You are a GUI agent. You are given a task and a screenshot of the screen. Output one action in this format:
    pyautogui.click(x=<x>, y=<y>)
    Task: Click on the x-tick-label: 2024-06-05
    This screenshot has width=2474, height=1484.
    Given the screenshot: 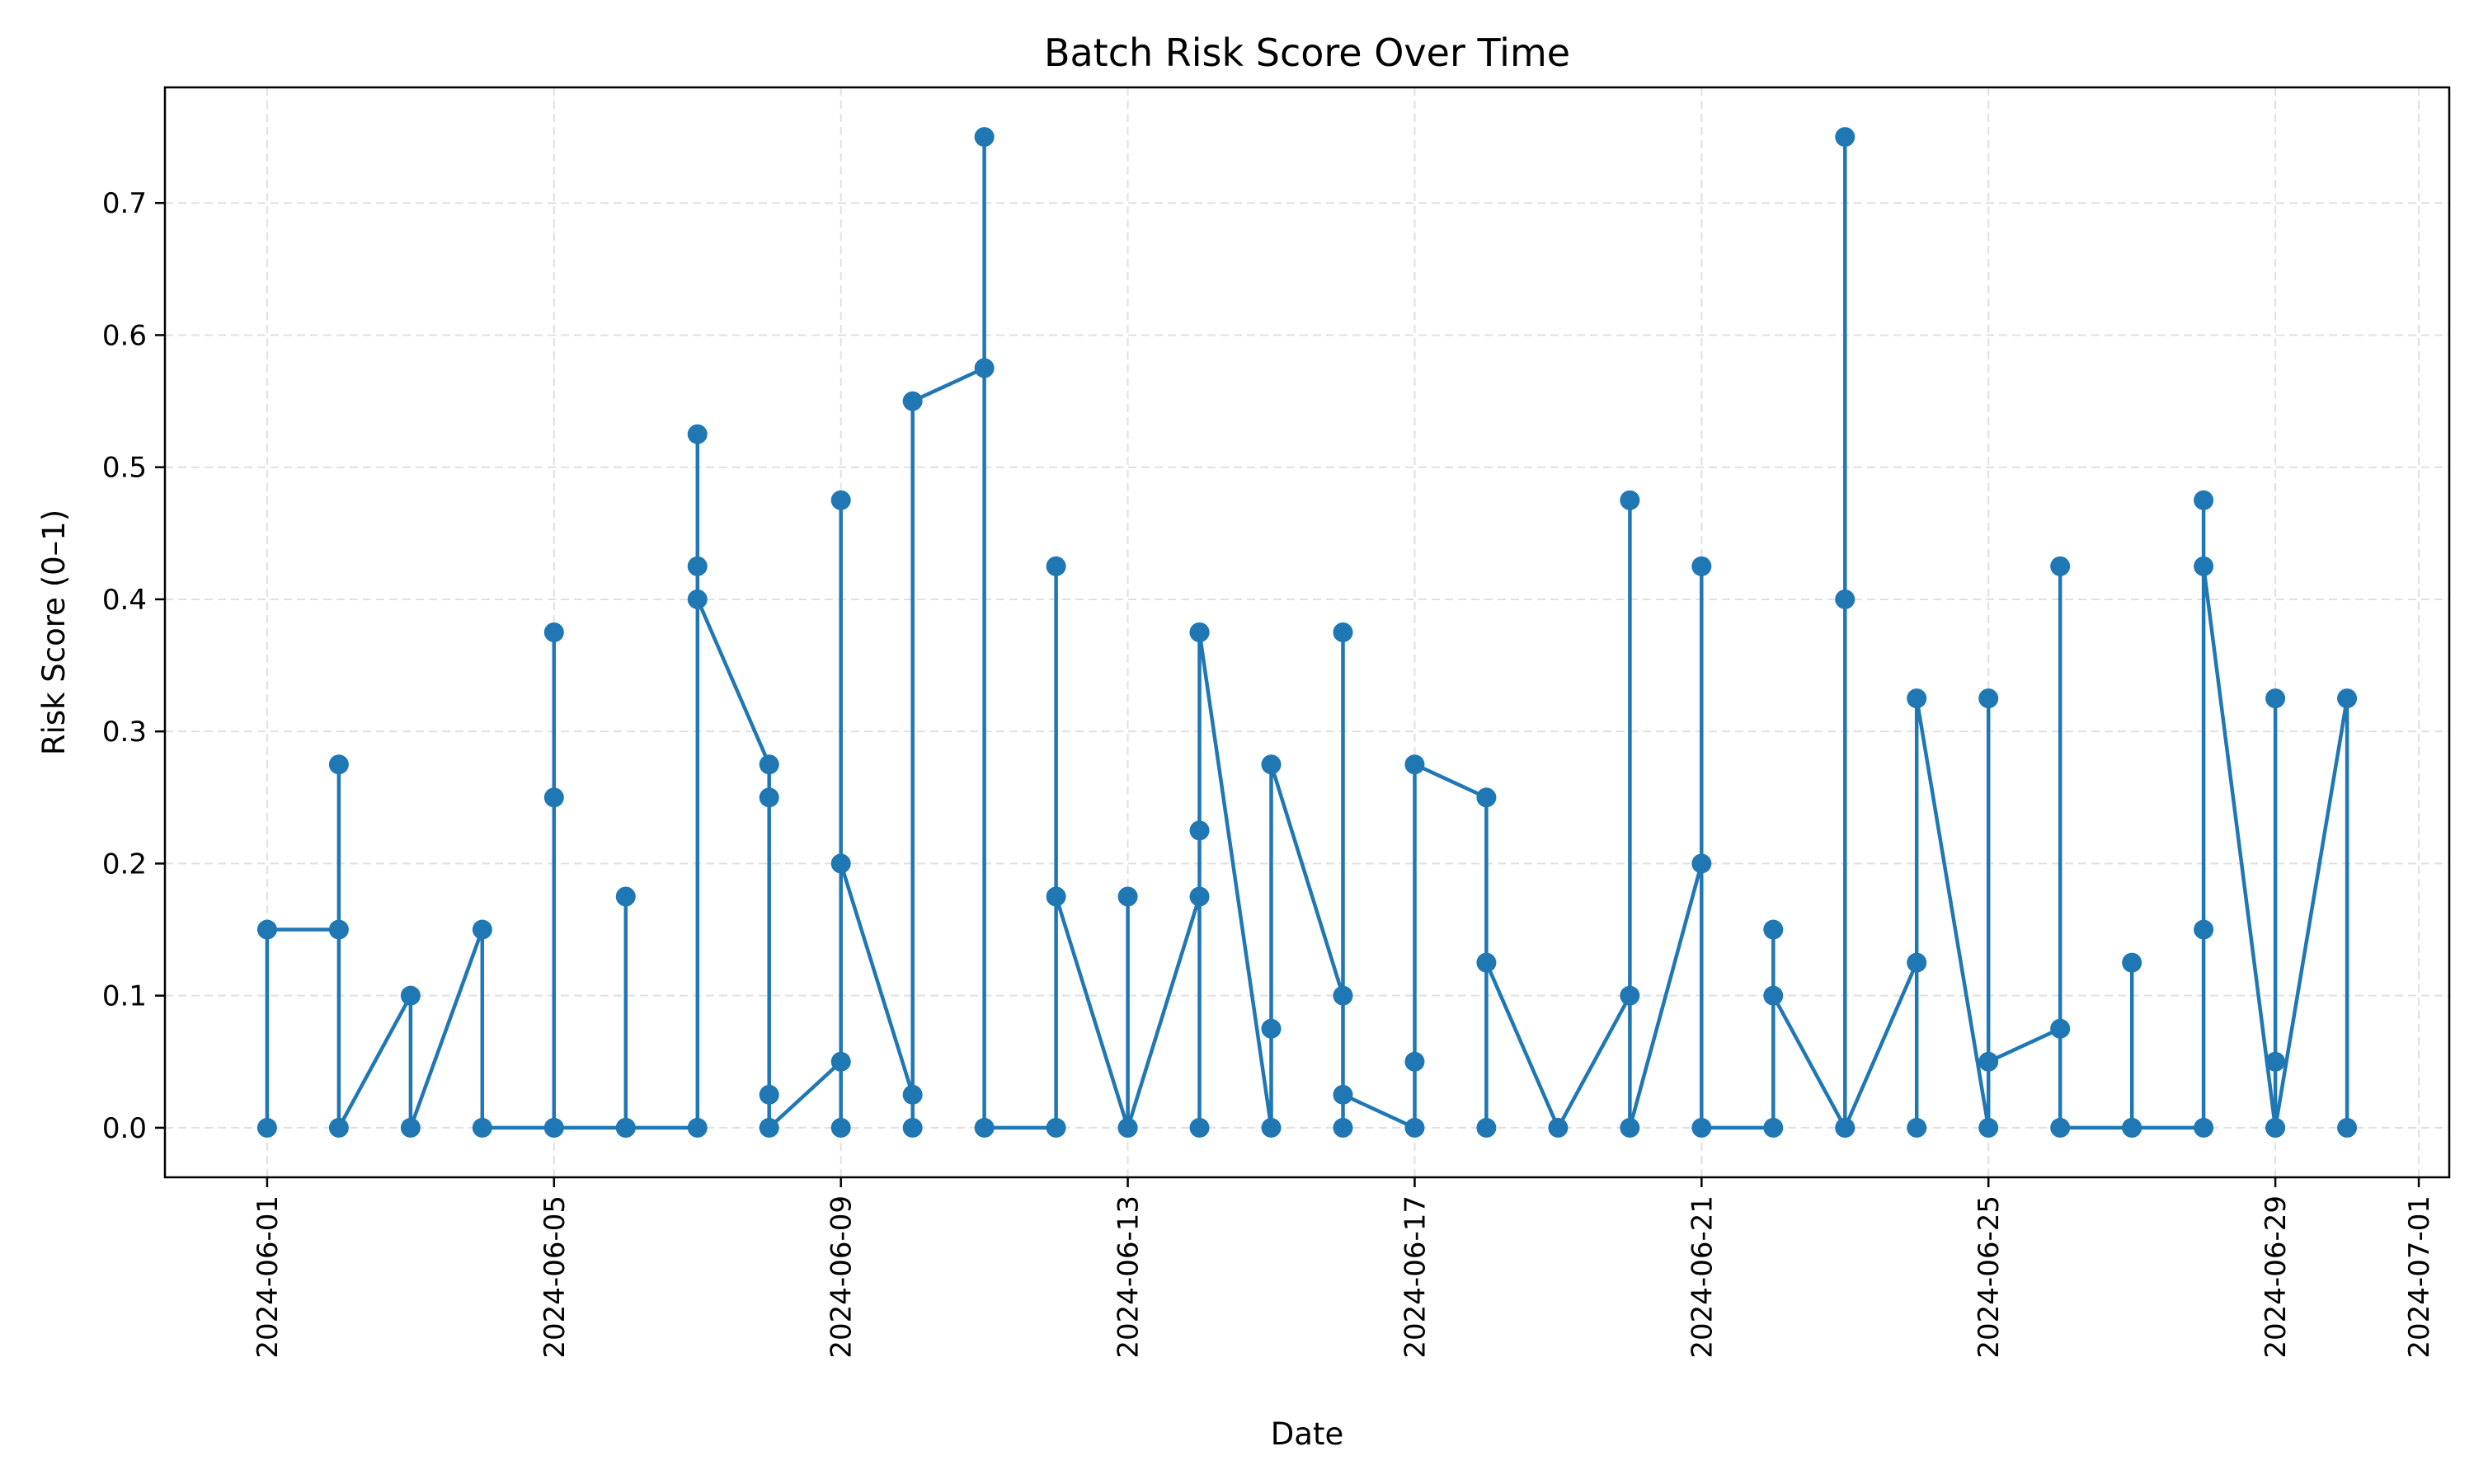 What is the action you would take?
    pyautogui.click(x=555, y=1277)
    